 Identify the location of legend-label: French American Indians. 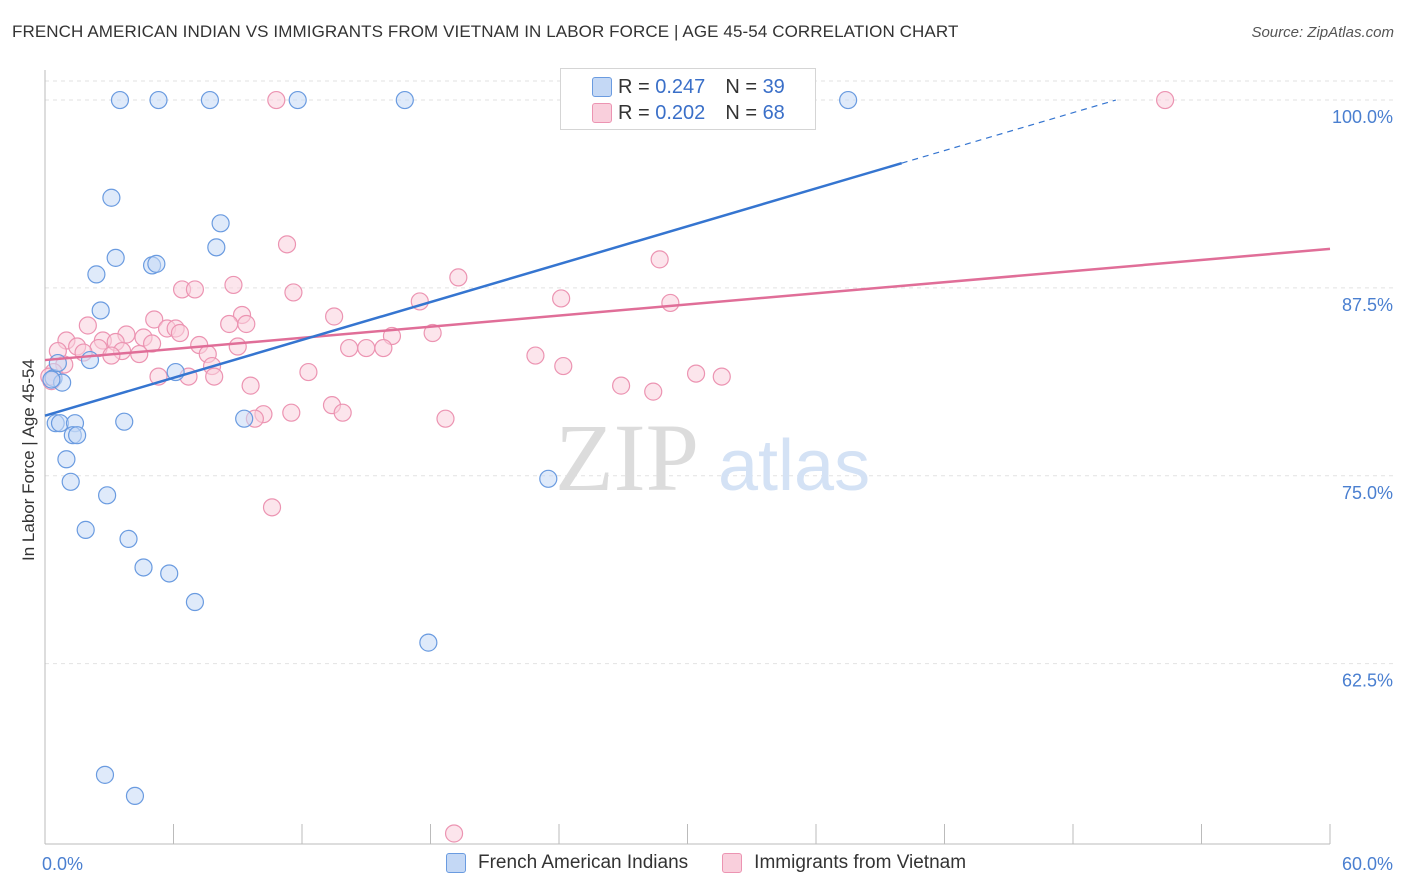
(583, 862).